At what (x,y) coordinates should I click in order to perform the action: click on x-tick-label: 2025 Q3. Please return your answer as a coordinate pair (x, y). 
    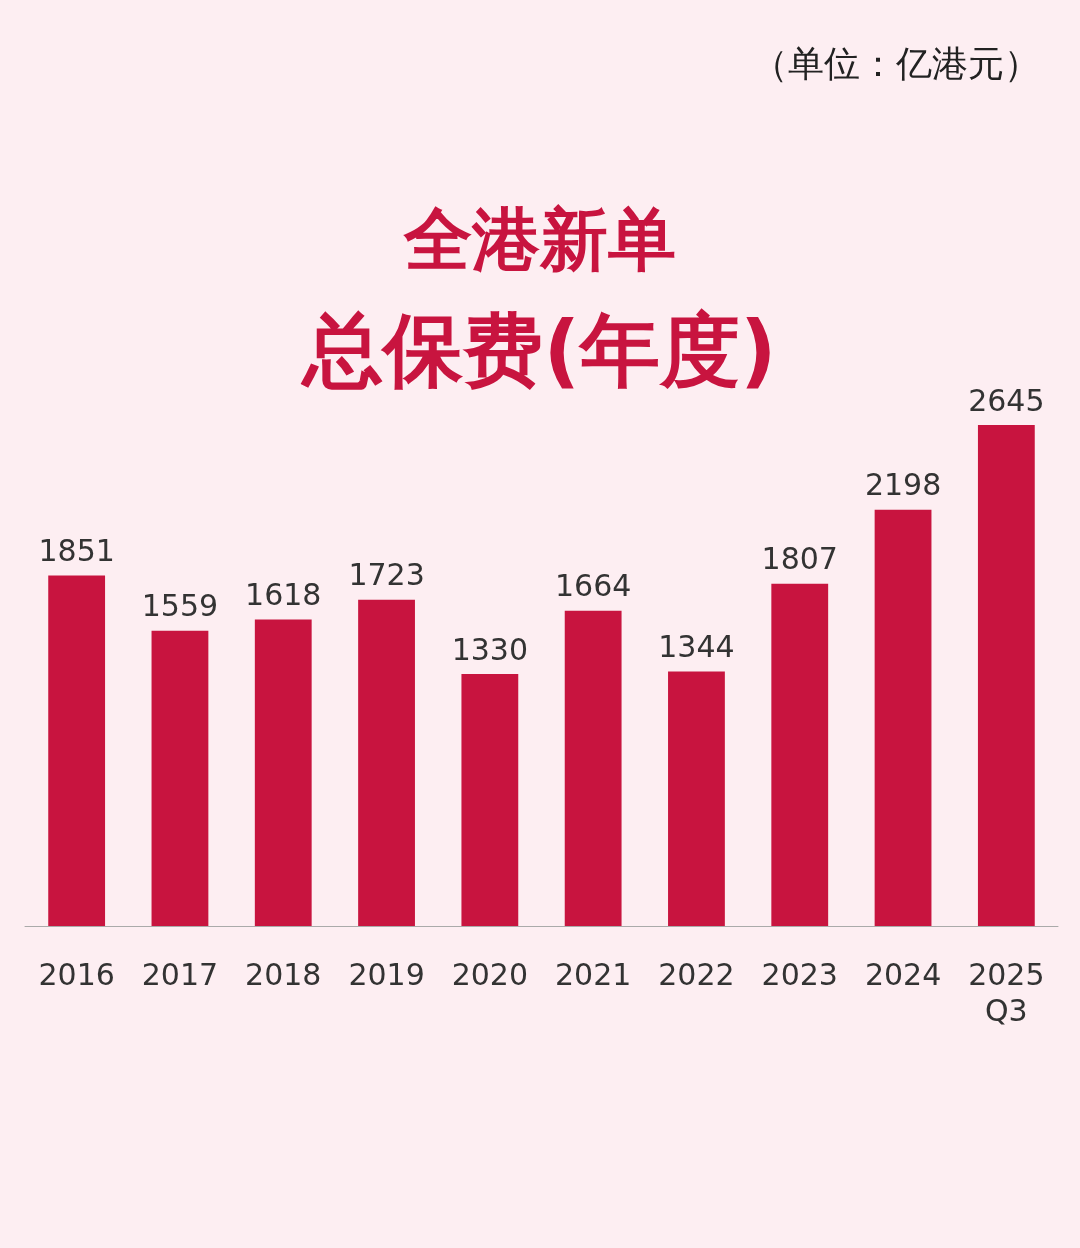
    Looking at the image, I should click on (1006, 992).